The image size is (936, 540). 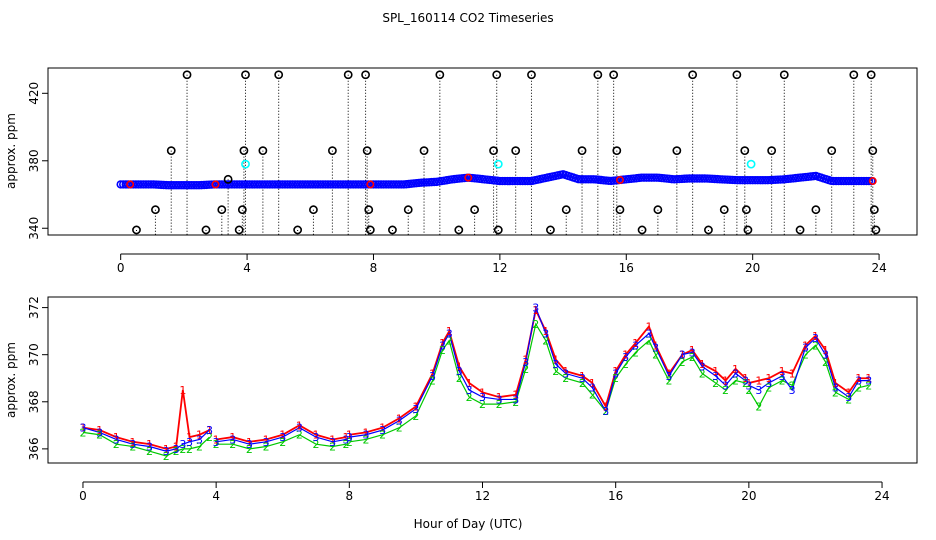 What do you see at coordinates (499, 268) in the screenshot?
I see `x-tick-label: 12` at bounding box center [499, 268].